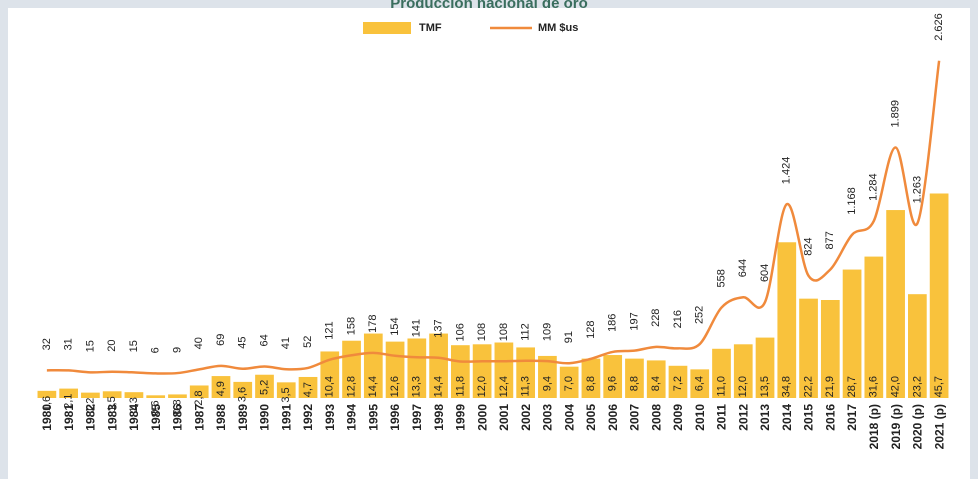  I want to click on x-tick-label: 1987, so click(199, 417).